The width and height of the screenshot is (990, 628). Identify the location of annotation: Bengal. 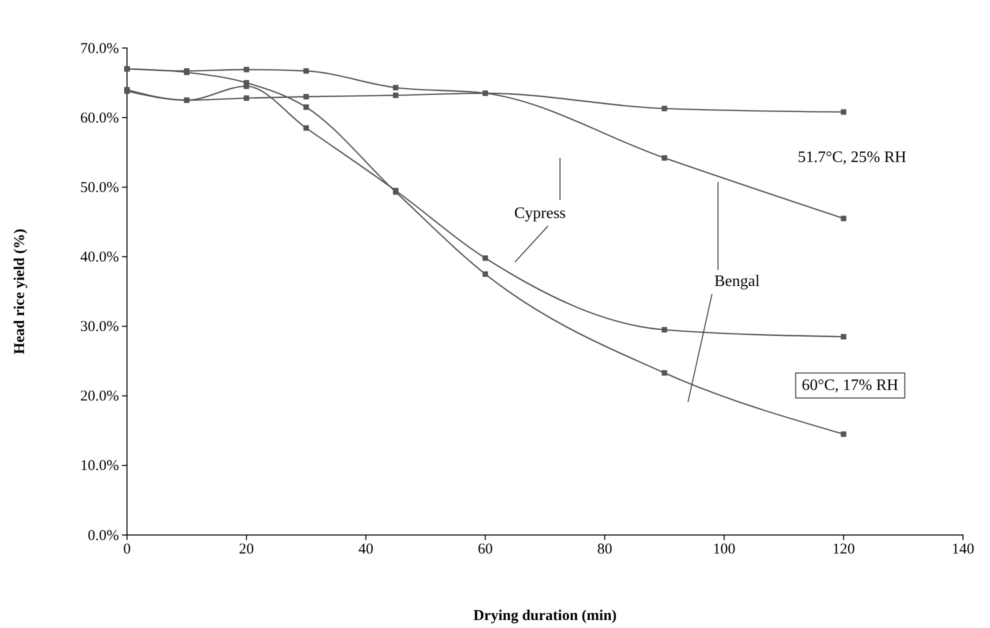
(737, 281).